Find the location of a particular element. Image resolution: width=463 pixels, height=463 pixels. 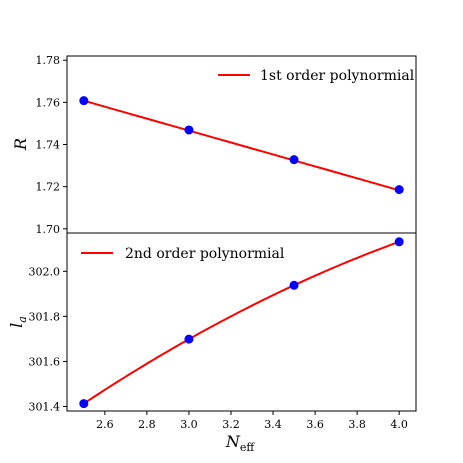

bottom-y-label-main: l is located at coordinates (16, 325).